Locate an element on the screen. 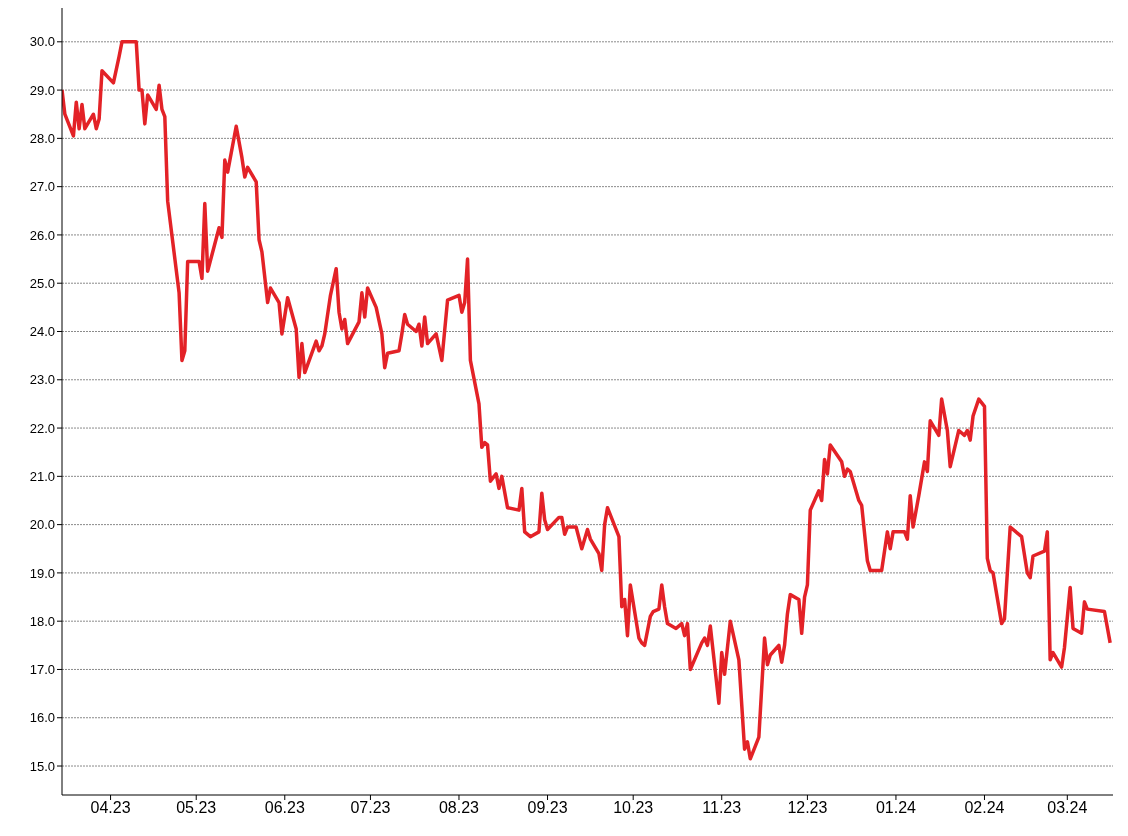  y-tick-label: 21.0 is located at coordinates (42, 476).